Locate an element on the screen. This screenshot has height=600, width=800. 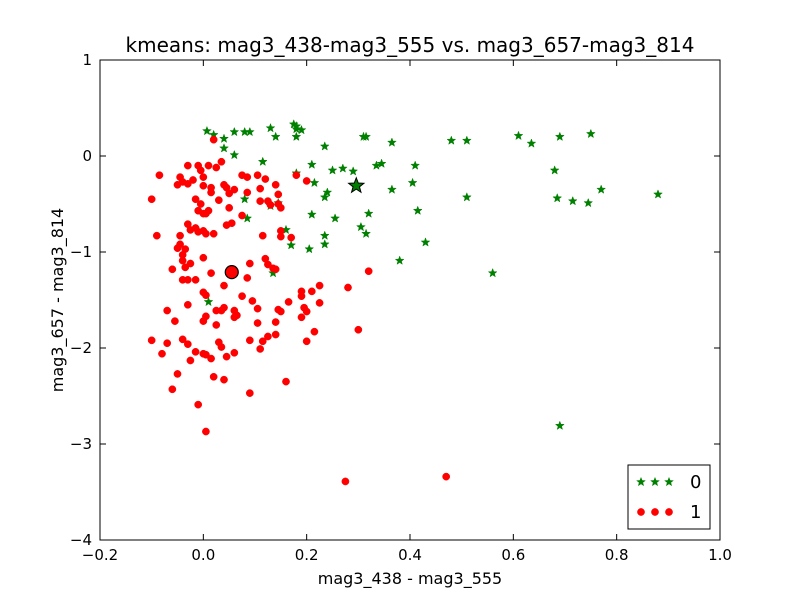
y-tick-label: 1 is located at coordinates (87, 60).